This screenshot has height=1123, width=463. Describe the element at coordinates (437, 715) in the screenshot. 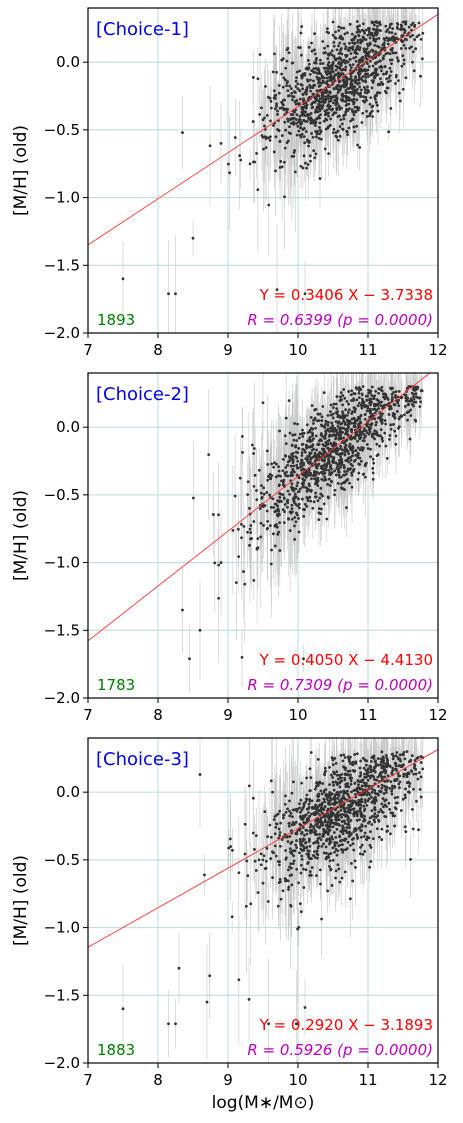

I see `x-tick-label: 12` at that location.